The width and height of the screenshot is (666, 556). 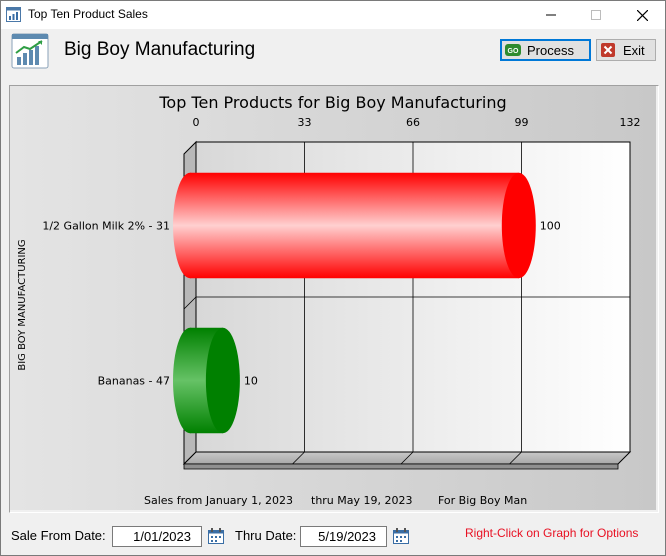 I want to click on svg-text: GO, so click(x=513, y=51).